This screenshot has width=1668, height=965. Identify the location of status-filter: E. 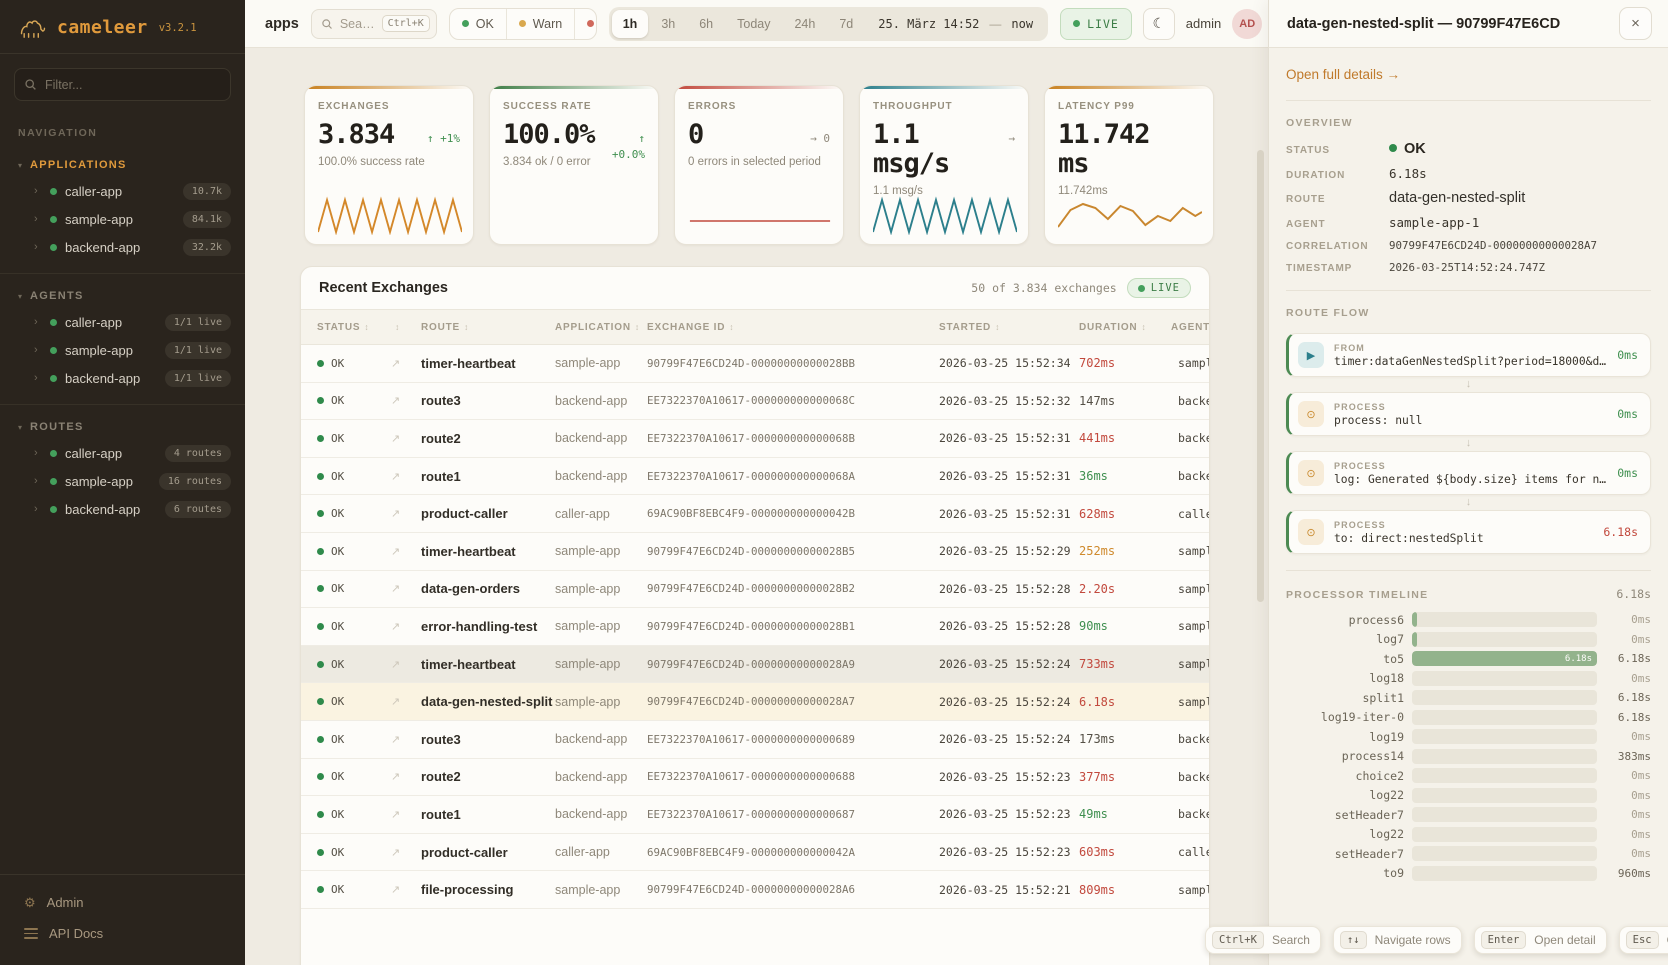
(585, 24).